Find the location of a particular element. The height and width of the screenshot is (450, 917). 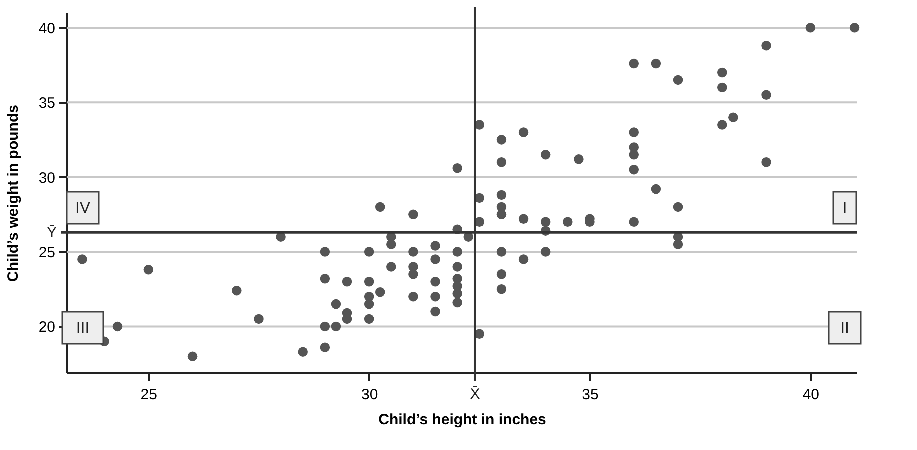

x-axis-title: Child’s height in inches is located at coordinates (462, 420).